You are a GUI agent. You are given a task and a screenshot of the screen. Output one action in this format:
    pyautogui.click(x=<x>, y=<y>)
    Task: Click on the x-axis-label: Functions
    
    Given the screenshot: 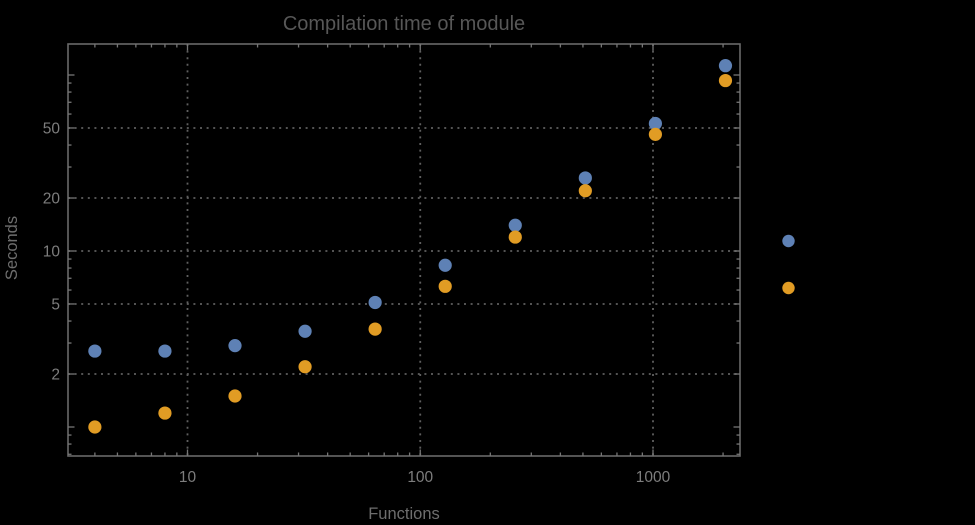 What is the action you would take?
    pyautogui.click(x=404, y=514)
    